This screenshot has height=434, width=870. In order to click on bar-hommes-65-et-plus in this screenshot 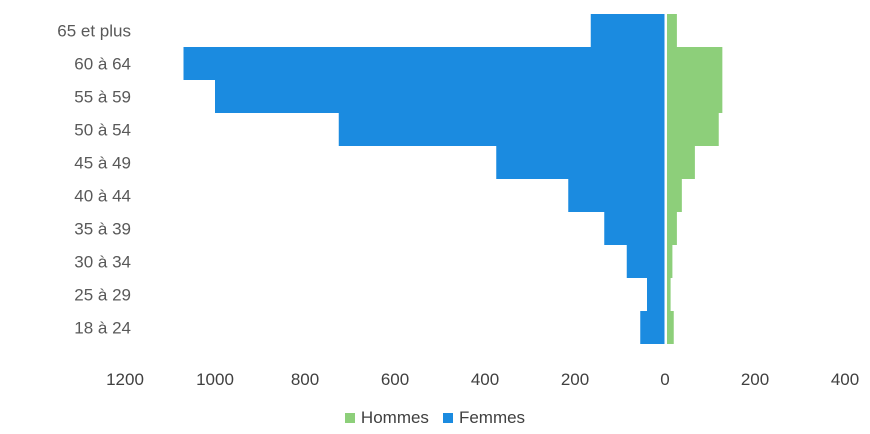, I will do `click(672, 30)`.